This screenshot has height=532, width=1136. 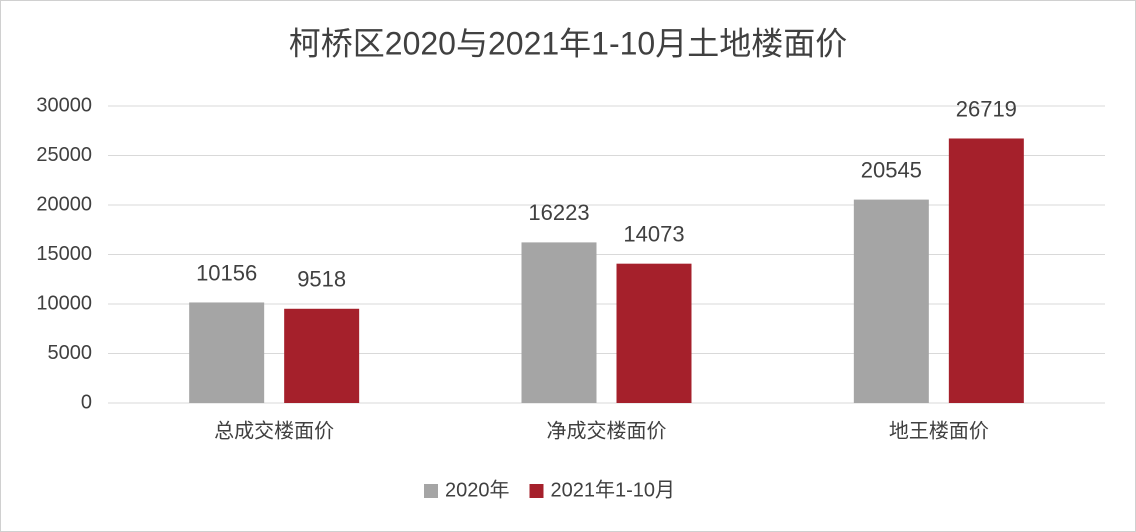 What do you see at coordinates (86, 402) in the screenshot?
I see `y-tick-label: 0` at bounding box center [86, 402].